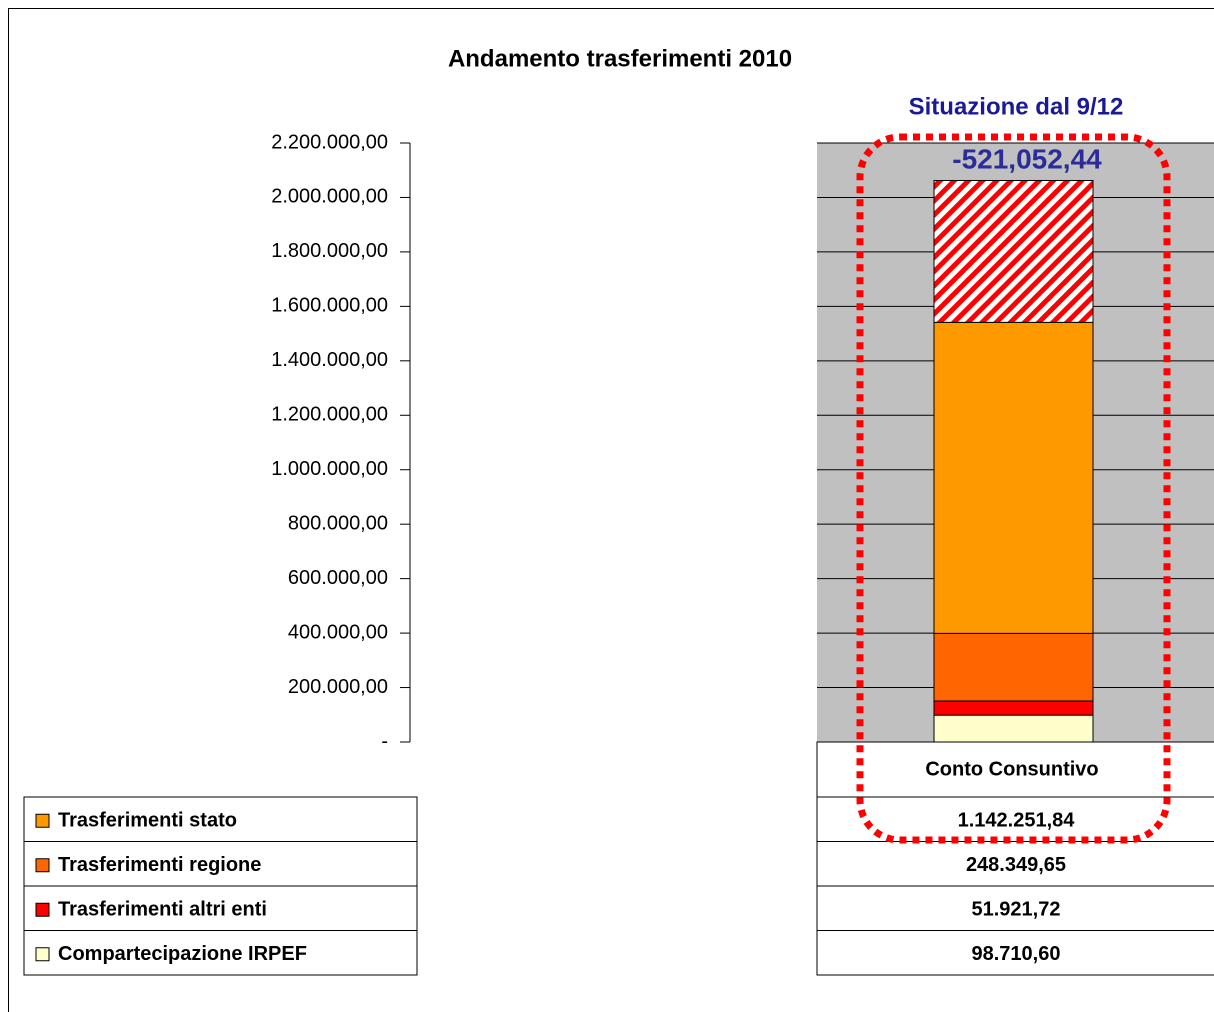 This screenshot has height=1012, width=1214. What do you see at coordinates (329, 360) in the screenshot?
I see `y-tick-label: 1.400.000,00` at bounding box center [329, 360].